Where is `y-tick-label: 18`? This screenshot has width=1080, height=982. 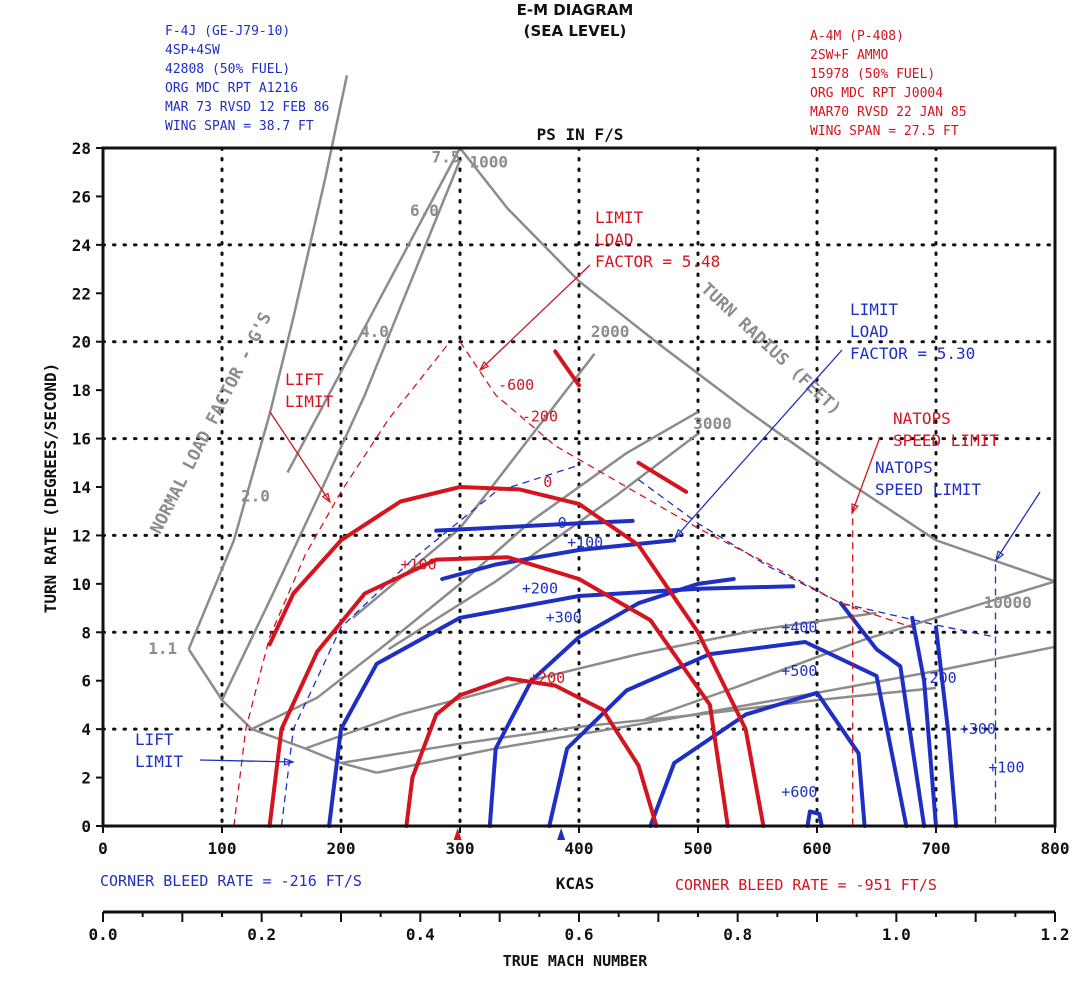
y-tick-label: 18 is located at coordinates (81, 390).